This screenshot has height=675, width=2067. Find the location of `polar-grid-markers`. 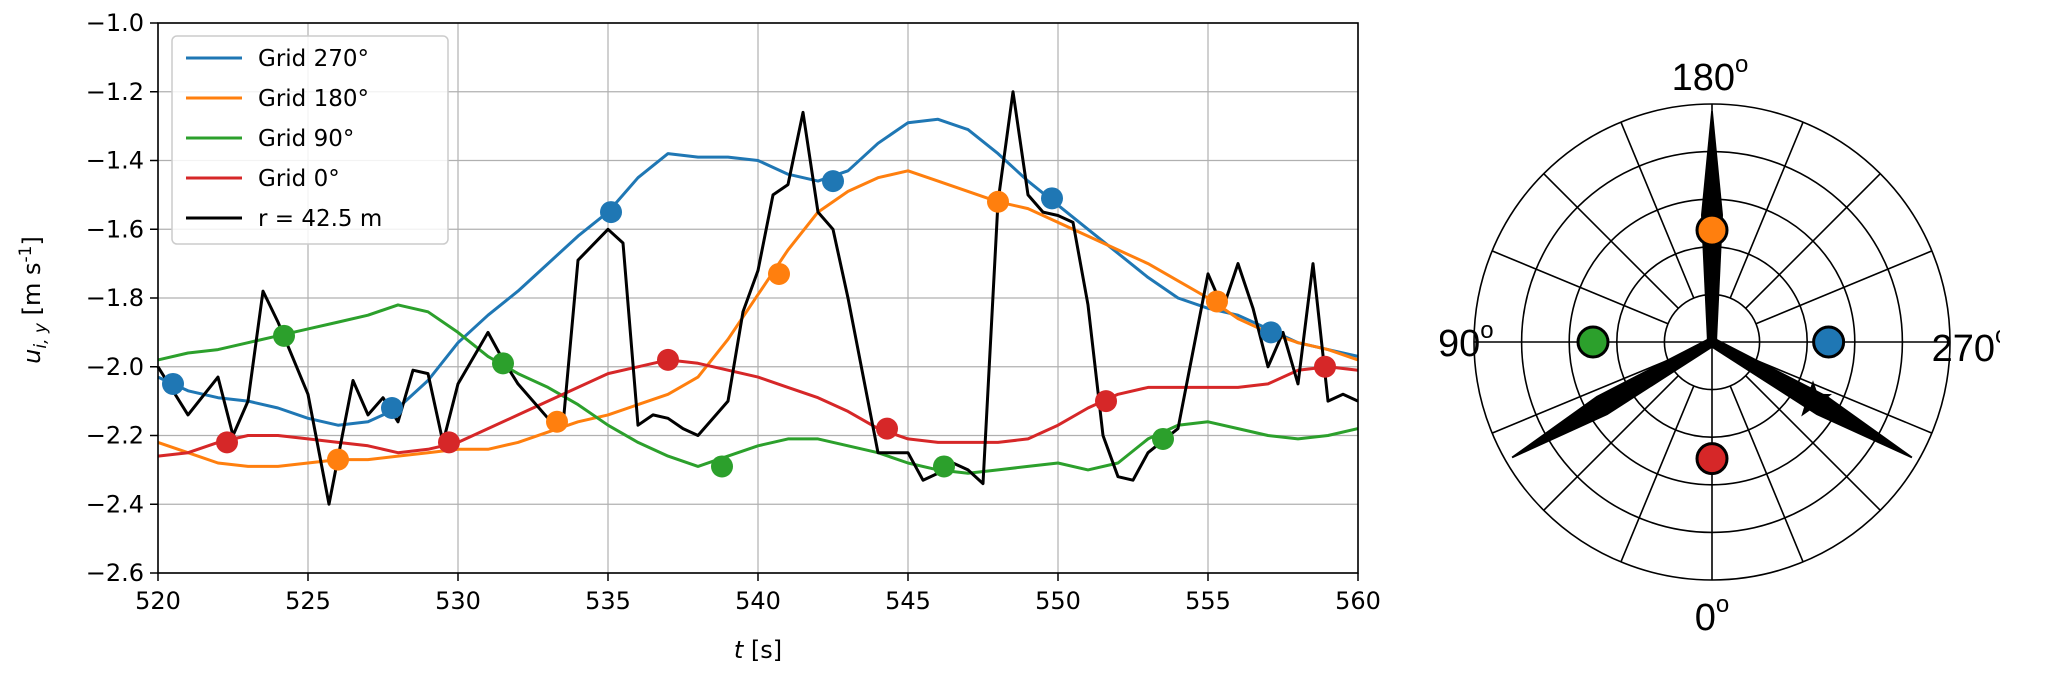

polar-grid-markers is located at coordinates (1711, 344).